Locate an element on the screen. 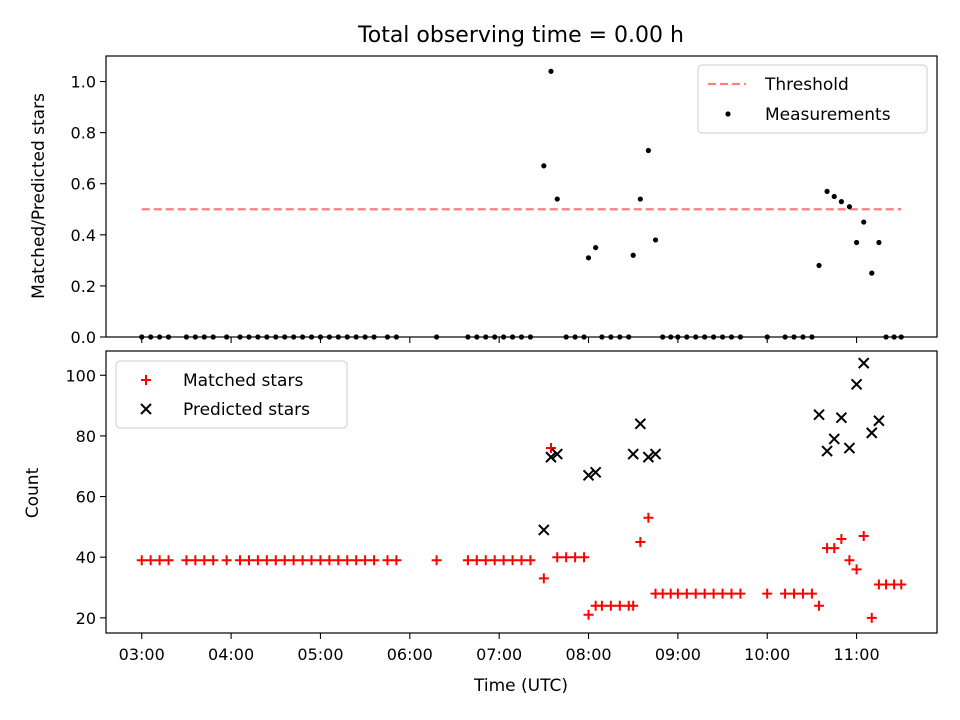 The height and width of the screenshot is (720, 960). legend-matched-label: Matched stars is located at coordinates (243, 381).